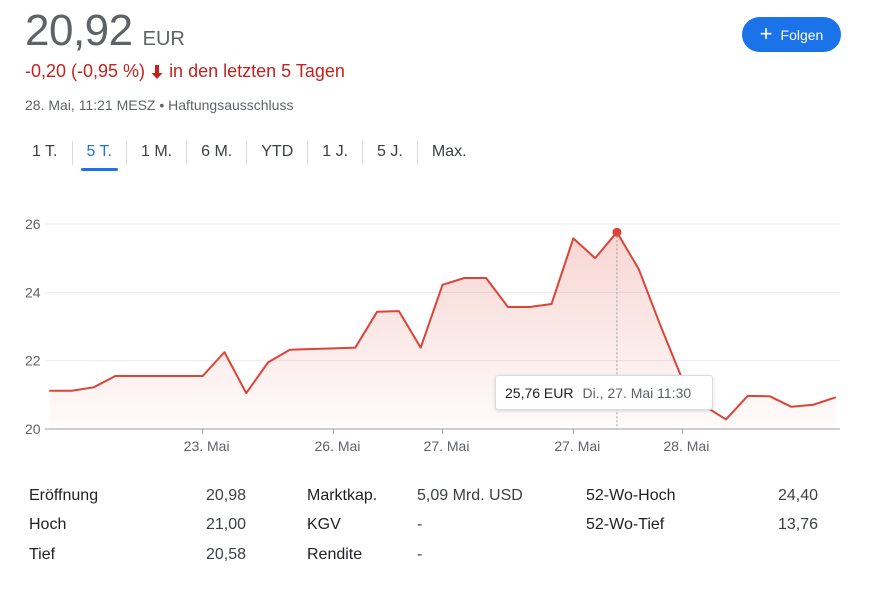  Describe the element at coordinates (33, 224) in the screenshot. I see `y-tick-label: 26` at that location.